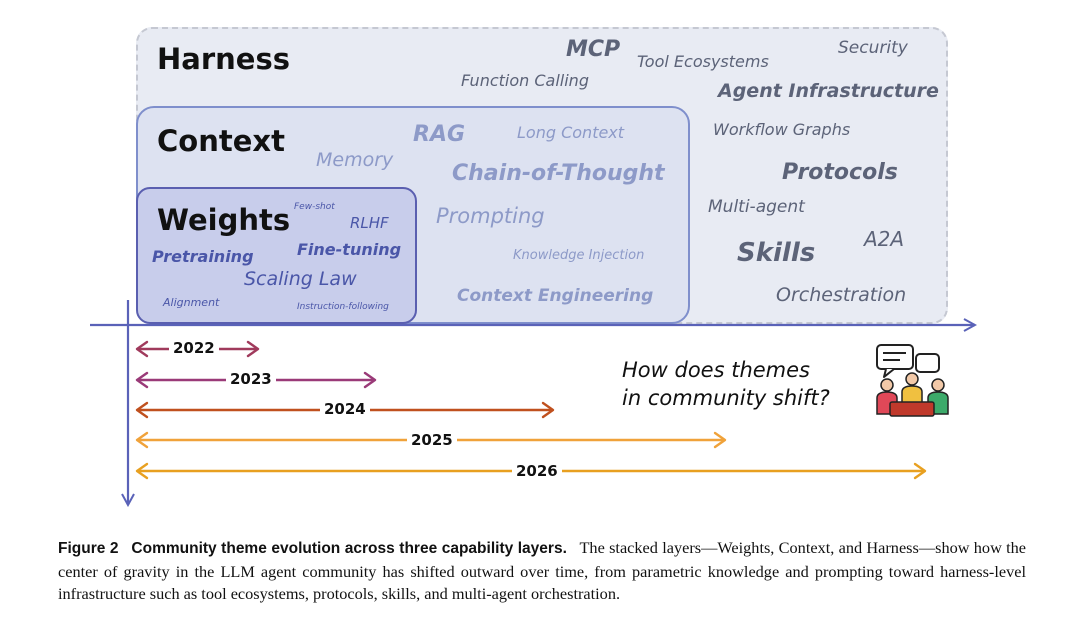  I want to click on term-rlhf: RLHF, so click(369, 223).